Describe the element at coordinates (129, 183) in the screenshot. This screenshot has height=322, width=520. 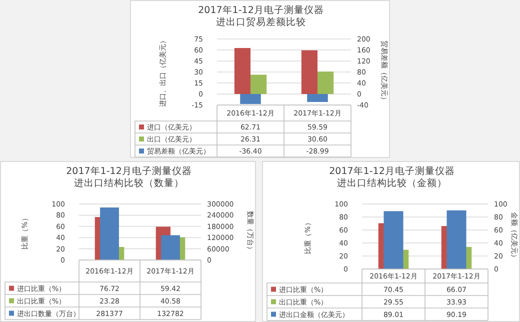
I see `chart-subtitle: 进出口结构比较（数量）` at that location.